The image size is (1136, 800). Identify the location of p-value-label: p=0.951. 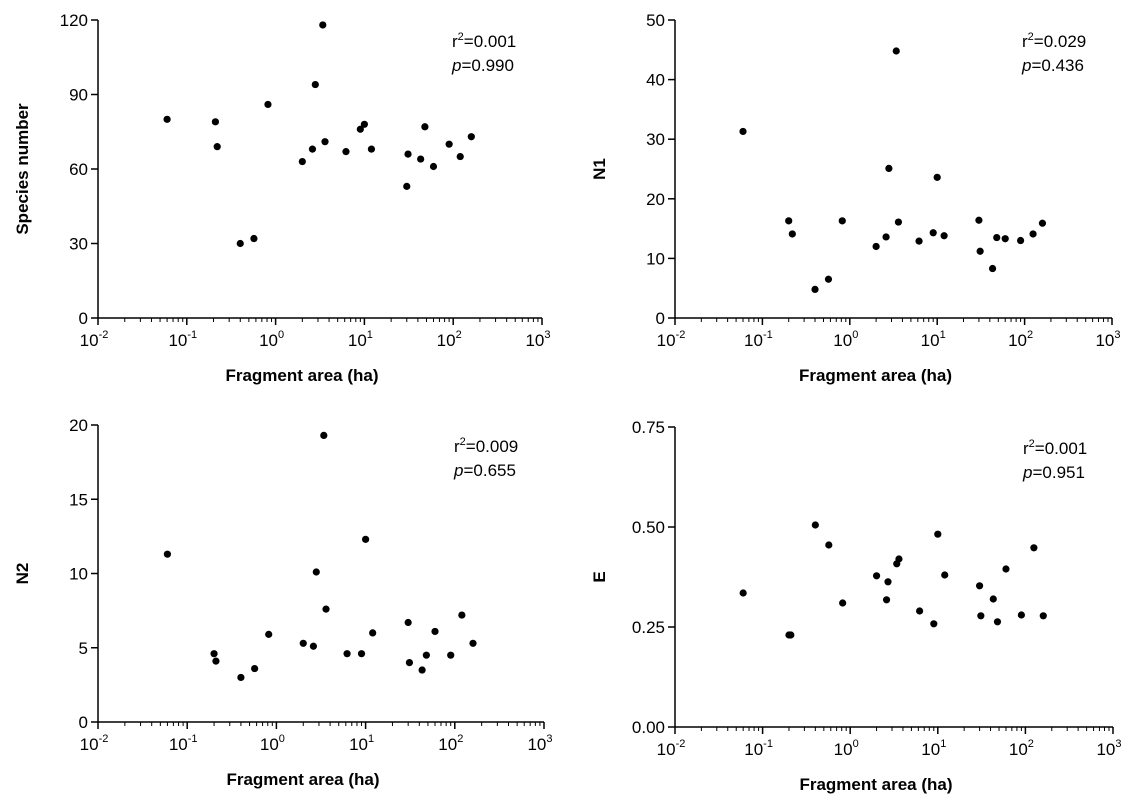
(1053, 472).